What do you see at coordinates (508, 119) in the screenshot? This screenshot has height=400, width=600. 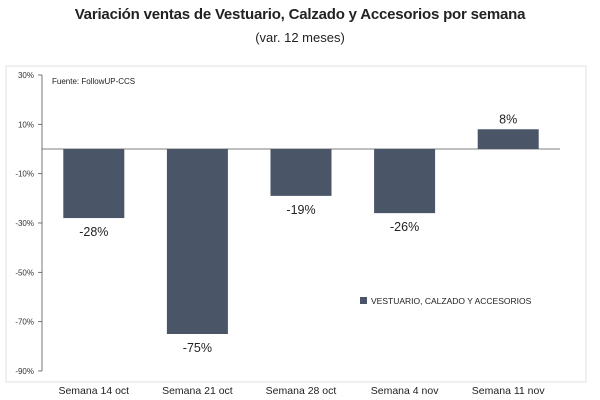 I see `data-label: 8%` at bounding box center [508, 119].